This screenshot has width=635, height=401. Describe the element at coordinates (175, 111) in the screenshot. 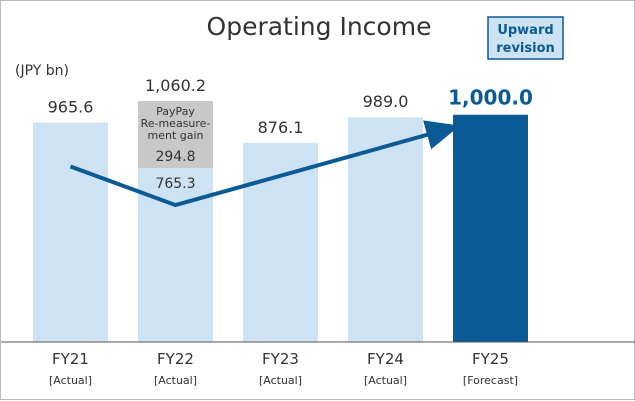

I see `gain-label-line-1: PayPay` at that location.